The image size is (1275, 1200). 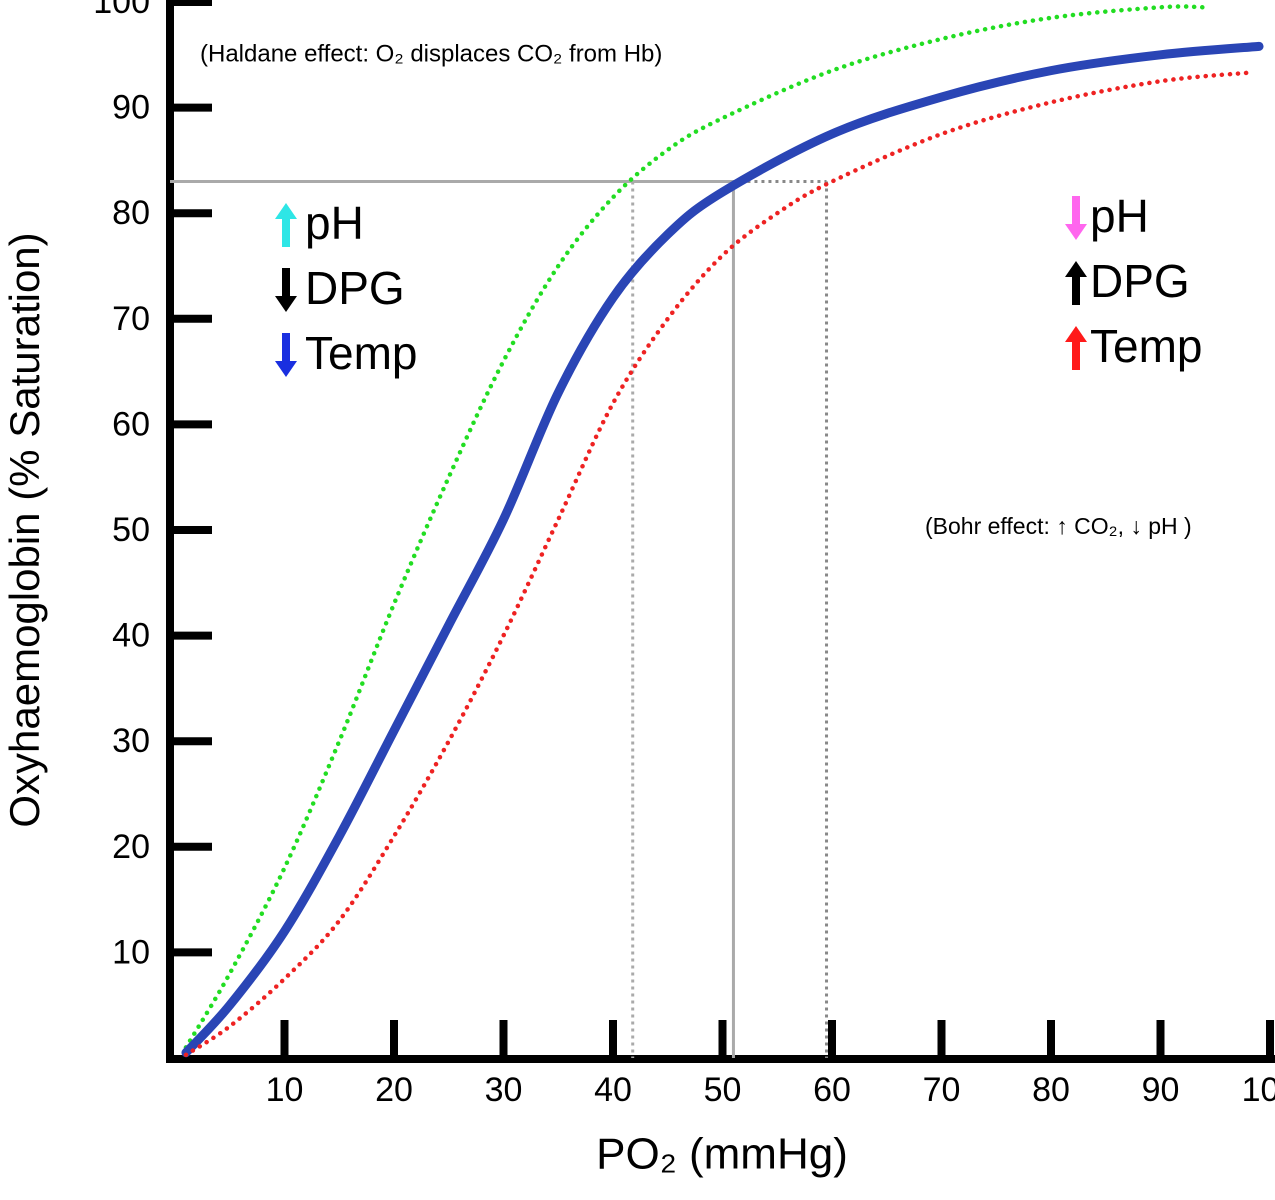 What do you see at coordinates (1258, 1090) in the screenshot?
I see `x-tick-label: 100` at bounding box center [1258, 1090].